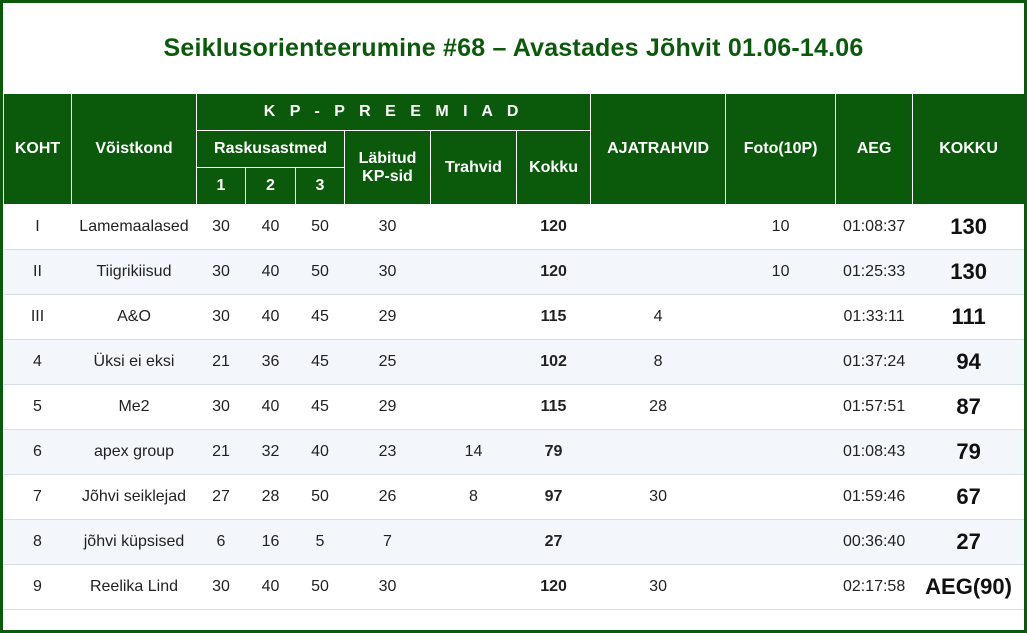 This screenshot has width=1027, height=633. I want to click on cell-foto: 10, so click(780, 227).